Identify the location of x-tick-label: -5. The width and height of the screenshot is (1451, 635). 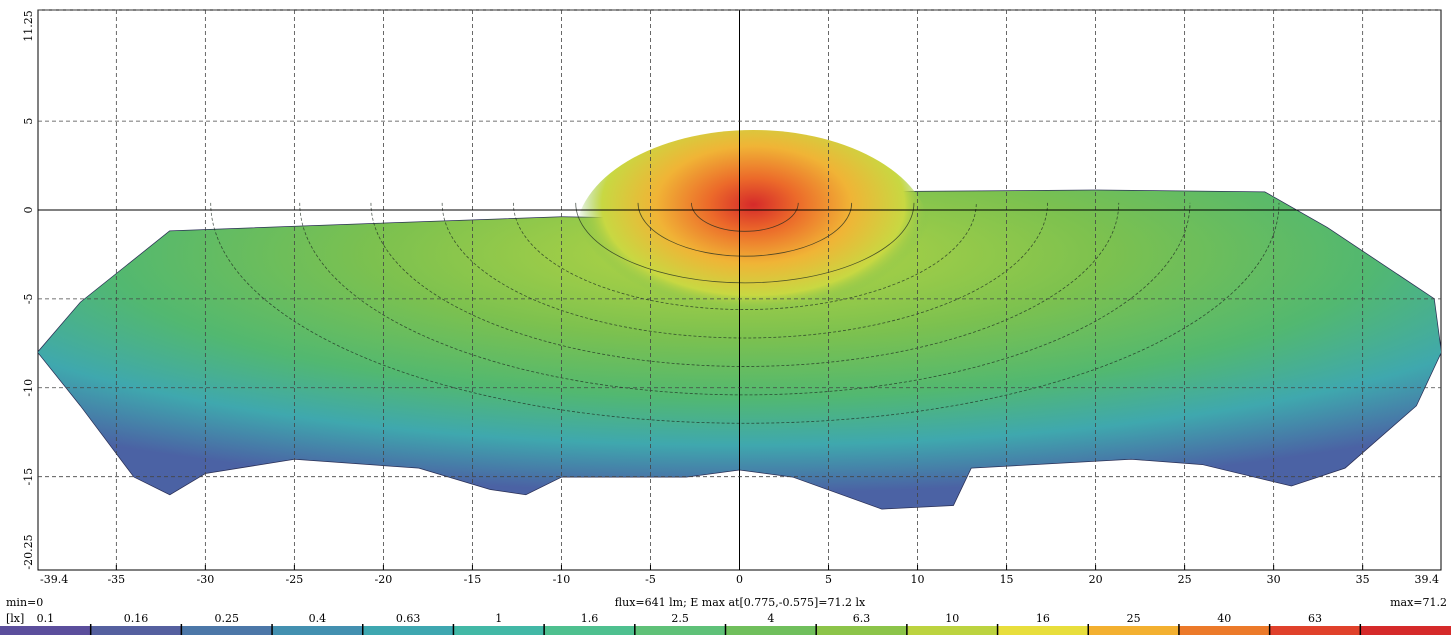
(650, 579).